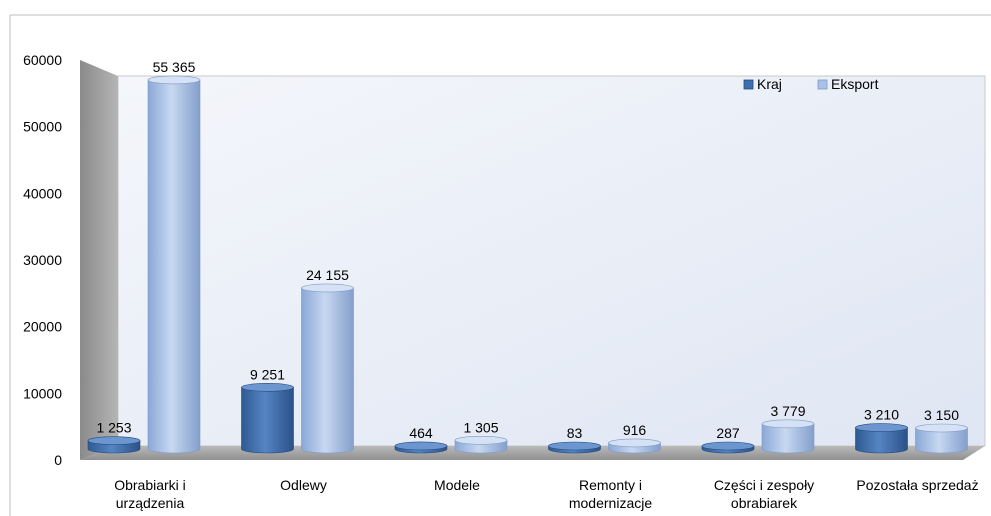 Image resolution: width=991 pixels, height=516 pixels. What do you see at coordinates (42, 60) in the screenshot?
I see `y-tick-label: 60000` at bounding box center [42, 60].